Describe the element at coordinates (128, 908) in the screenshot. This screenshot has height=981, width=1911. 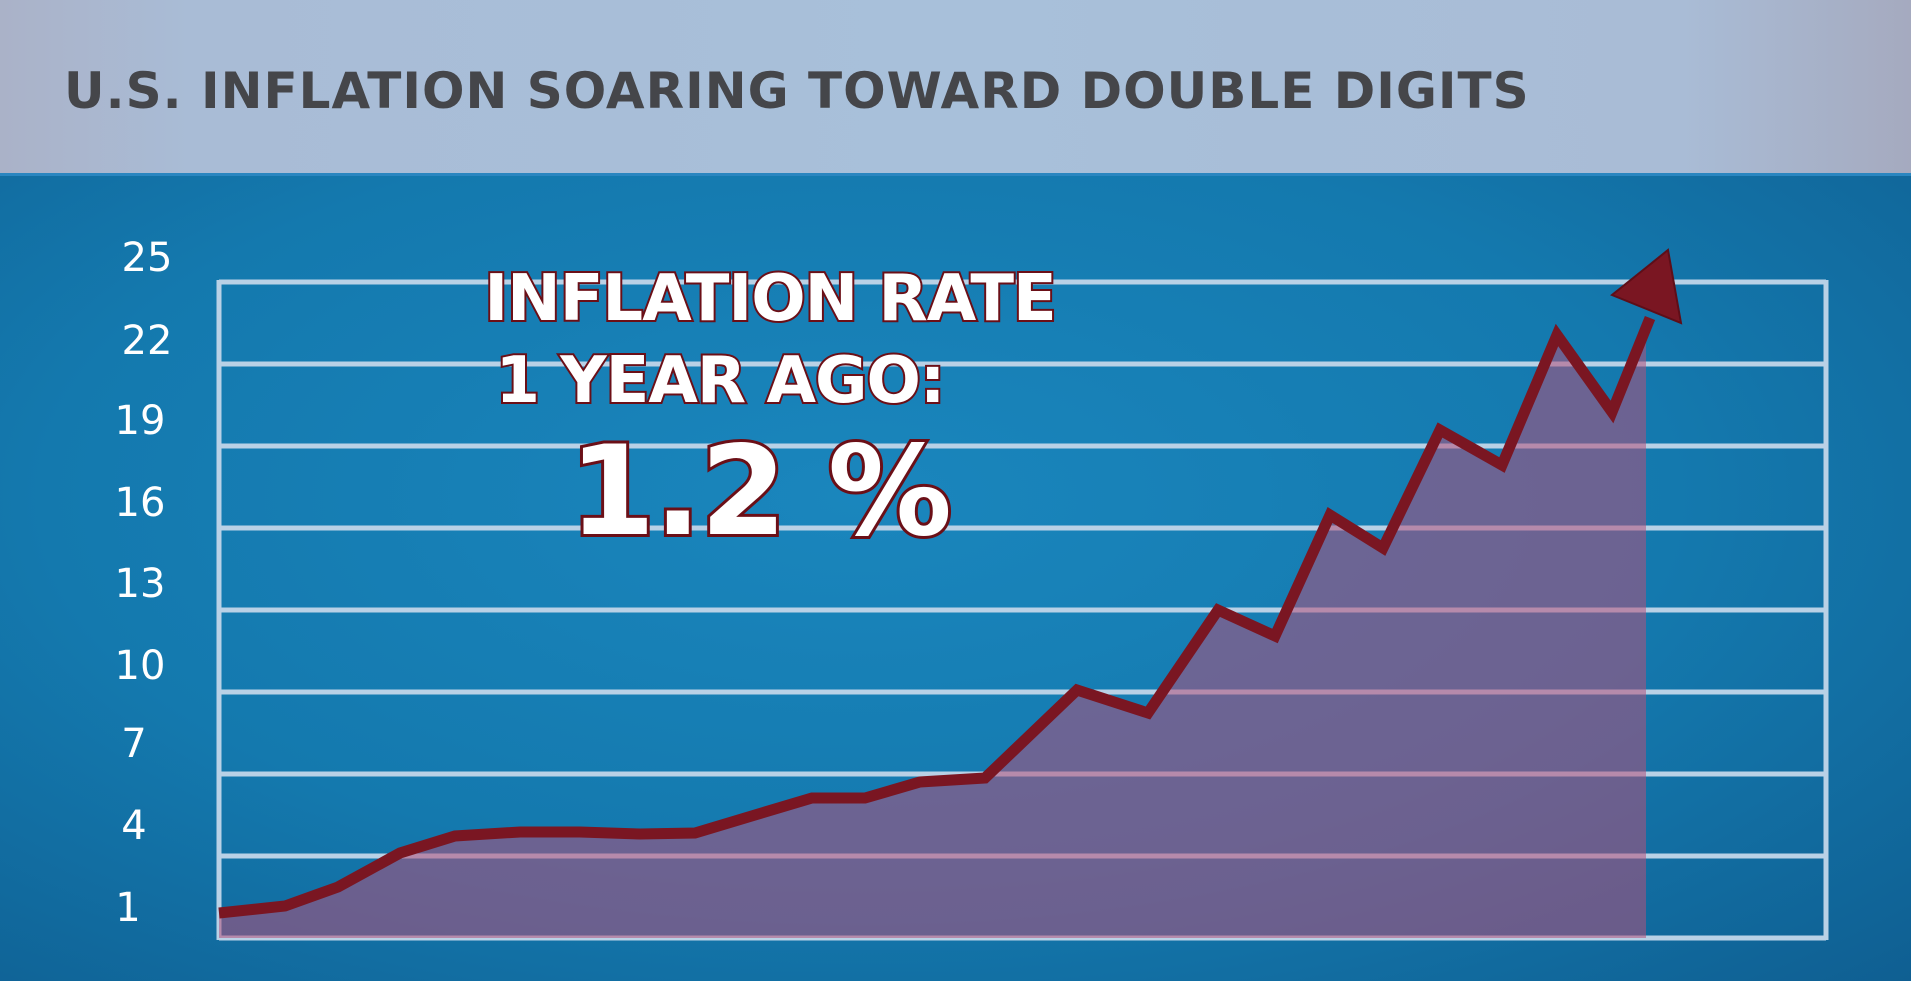
I see `y-tick-label: 1` at that location.